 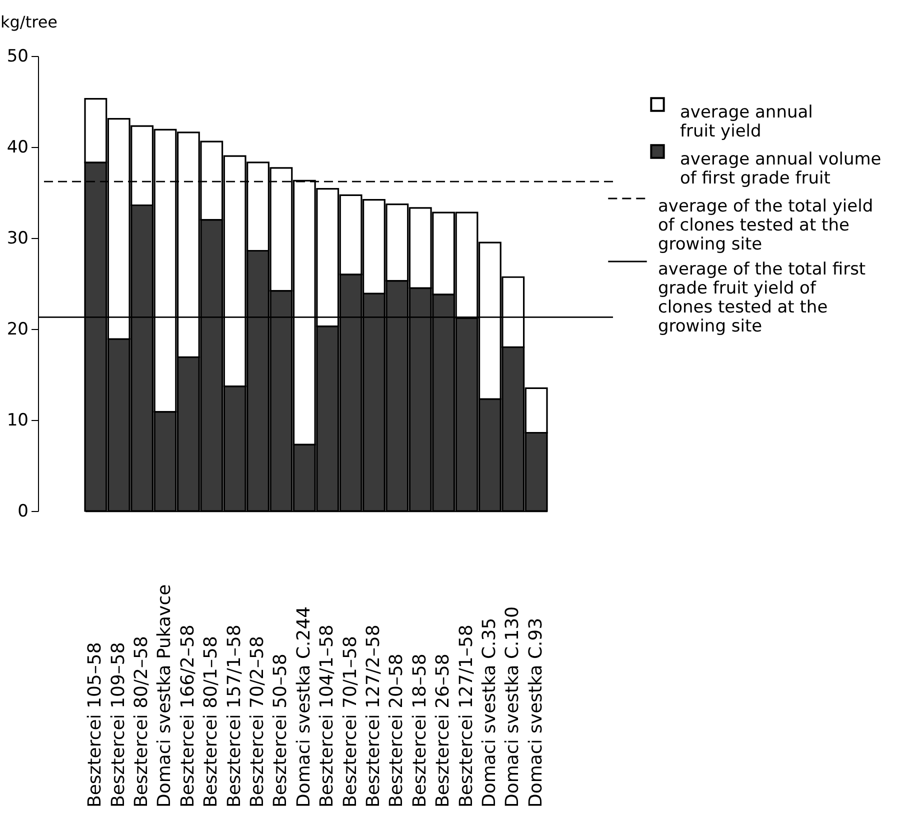 I want to click on y-tick-label: 40, so click(x=17, y=148).